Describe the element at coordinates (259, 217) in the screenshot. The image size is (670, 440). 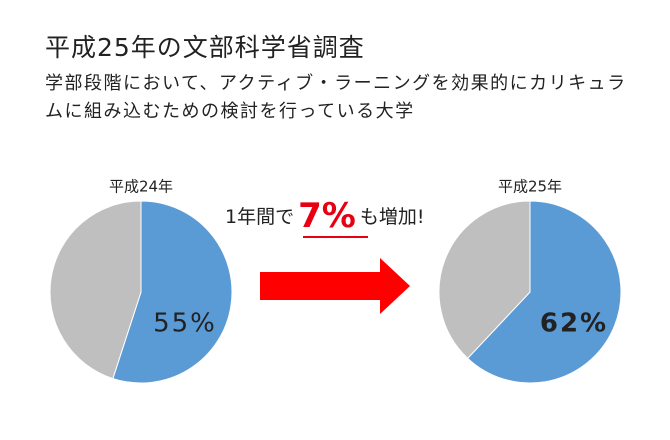
I see `annotation-prefix: 1年間で` at that location.